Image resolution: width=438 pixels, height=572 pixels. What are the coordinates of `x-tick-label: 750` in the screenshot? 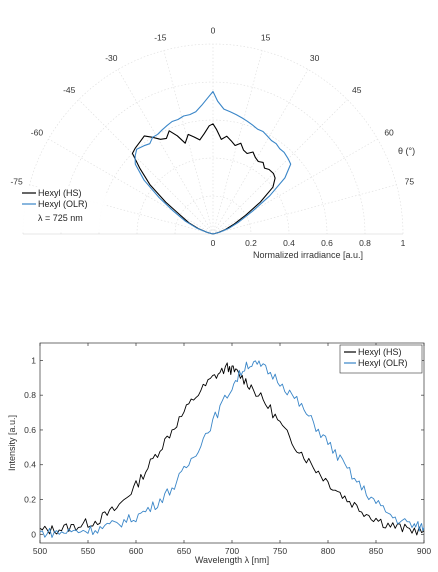 It's located at (280, 551).